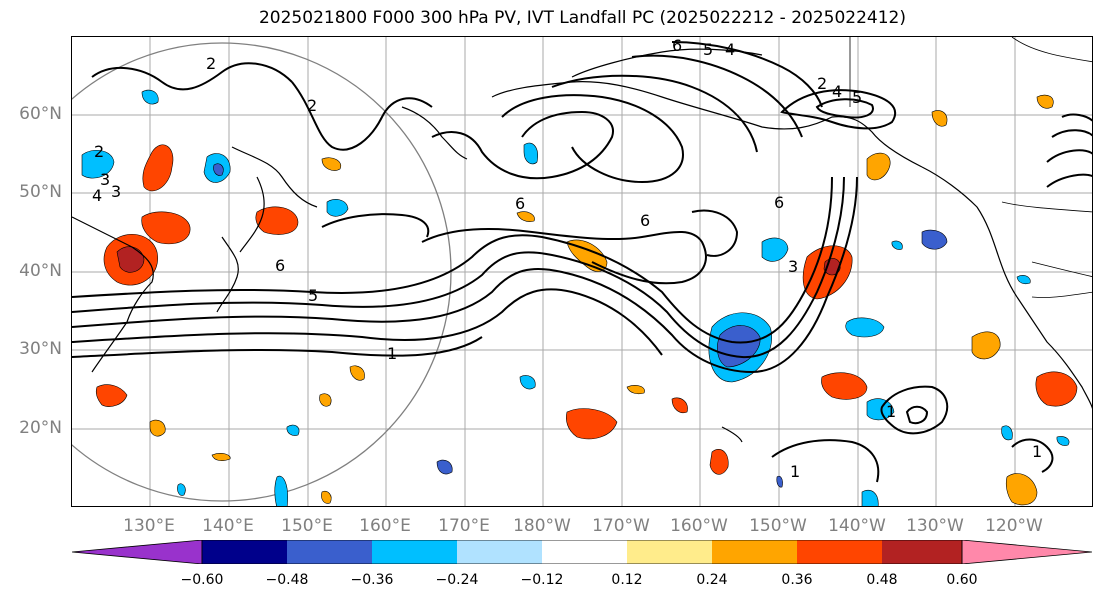  I want to click on lon-label: 140°W, so click(857, 526).